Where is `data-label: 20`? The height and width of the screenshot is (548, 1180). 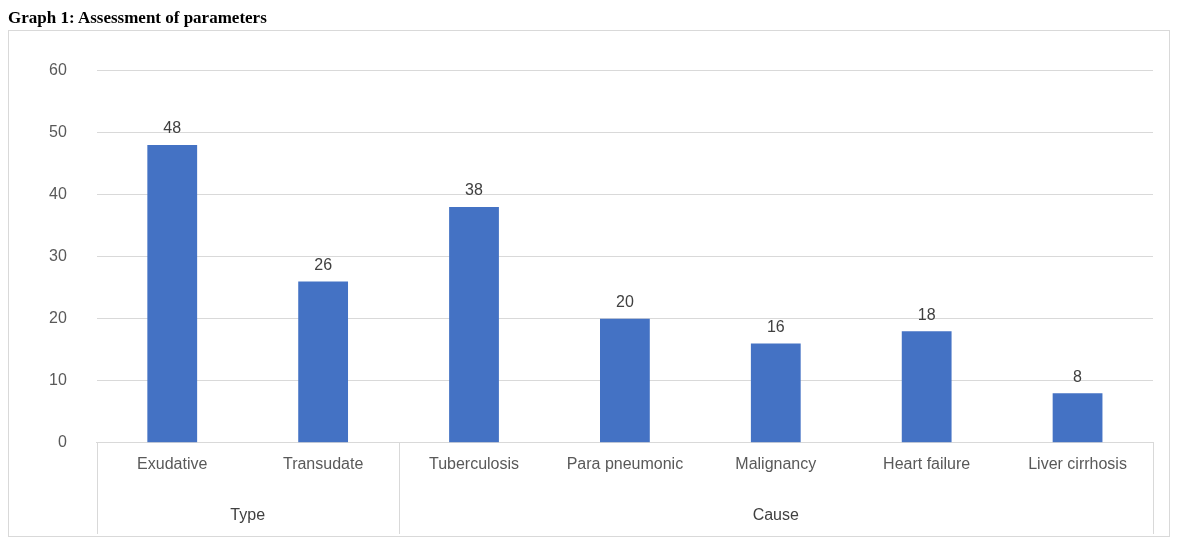 data-label: 20 is located at coordinates (625, 302).